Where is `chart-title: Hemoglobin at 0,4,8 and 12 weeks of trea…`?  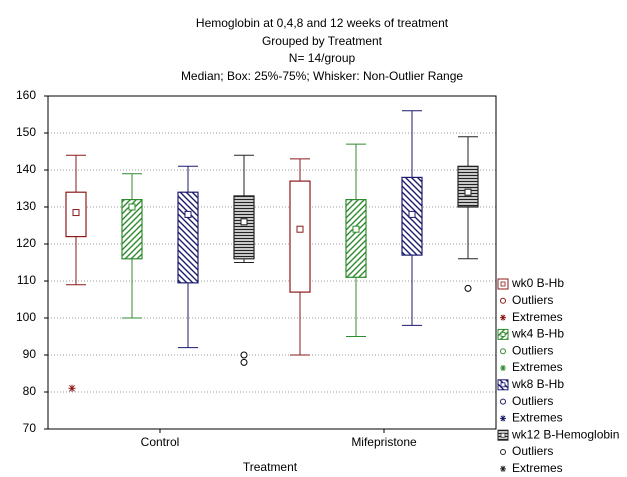
chart-title: Hemoglobin at 0,4,8 and 12 weeks of trea… is located at coordinates (322, 23).